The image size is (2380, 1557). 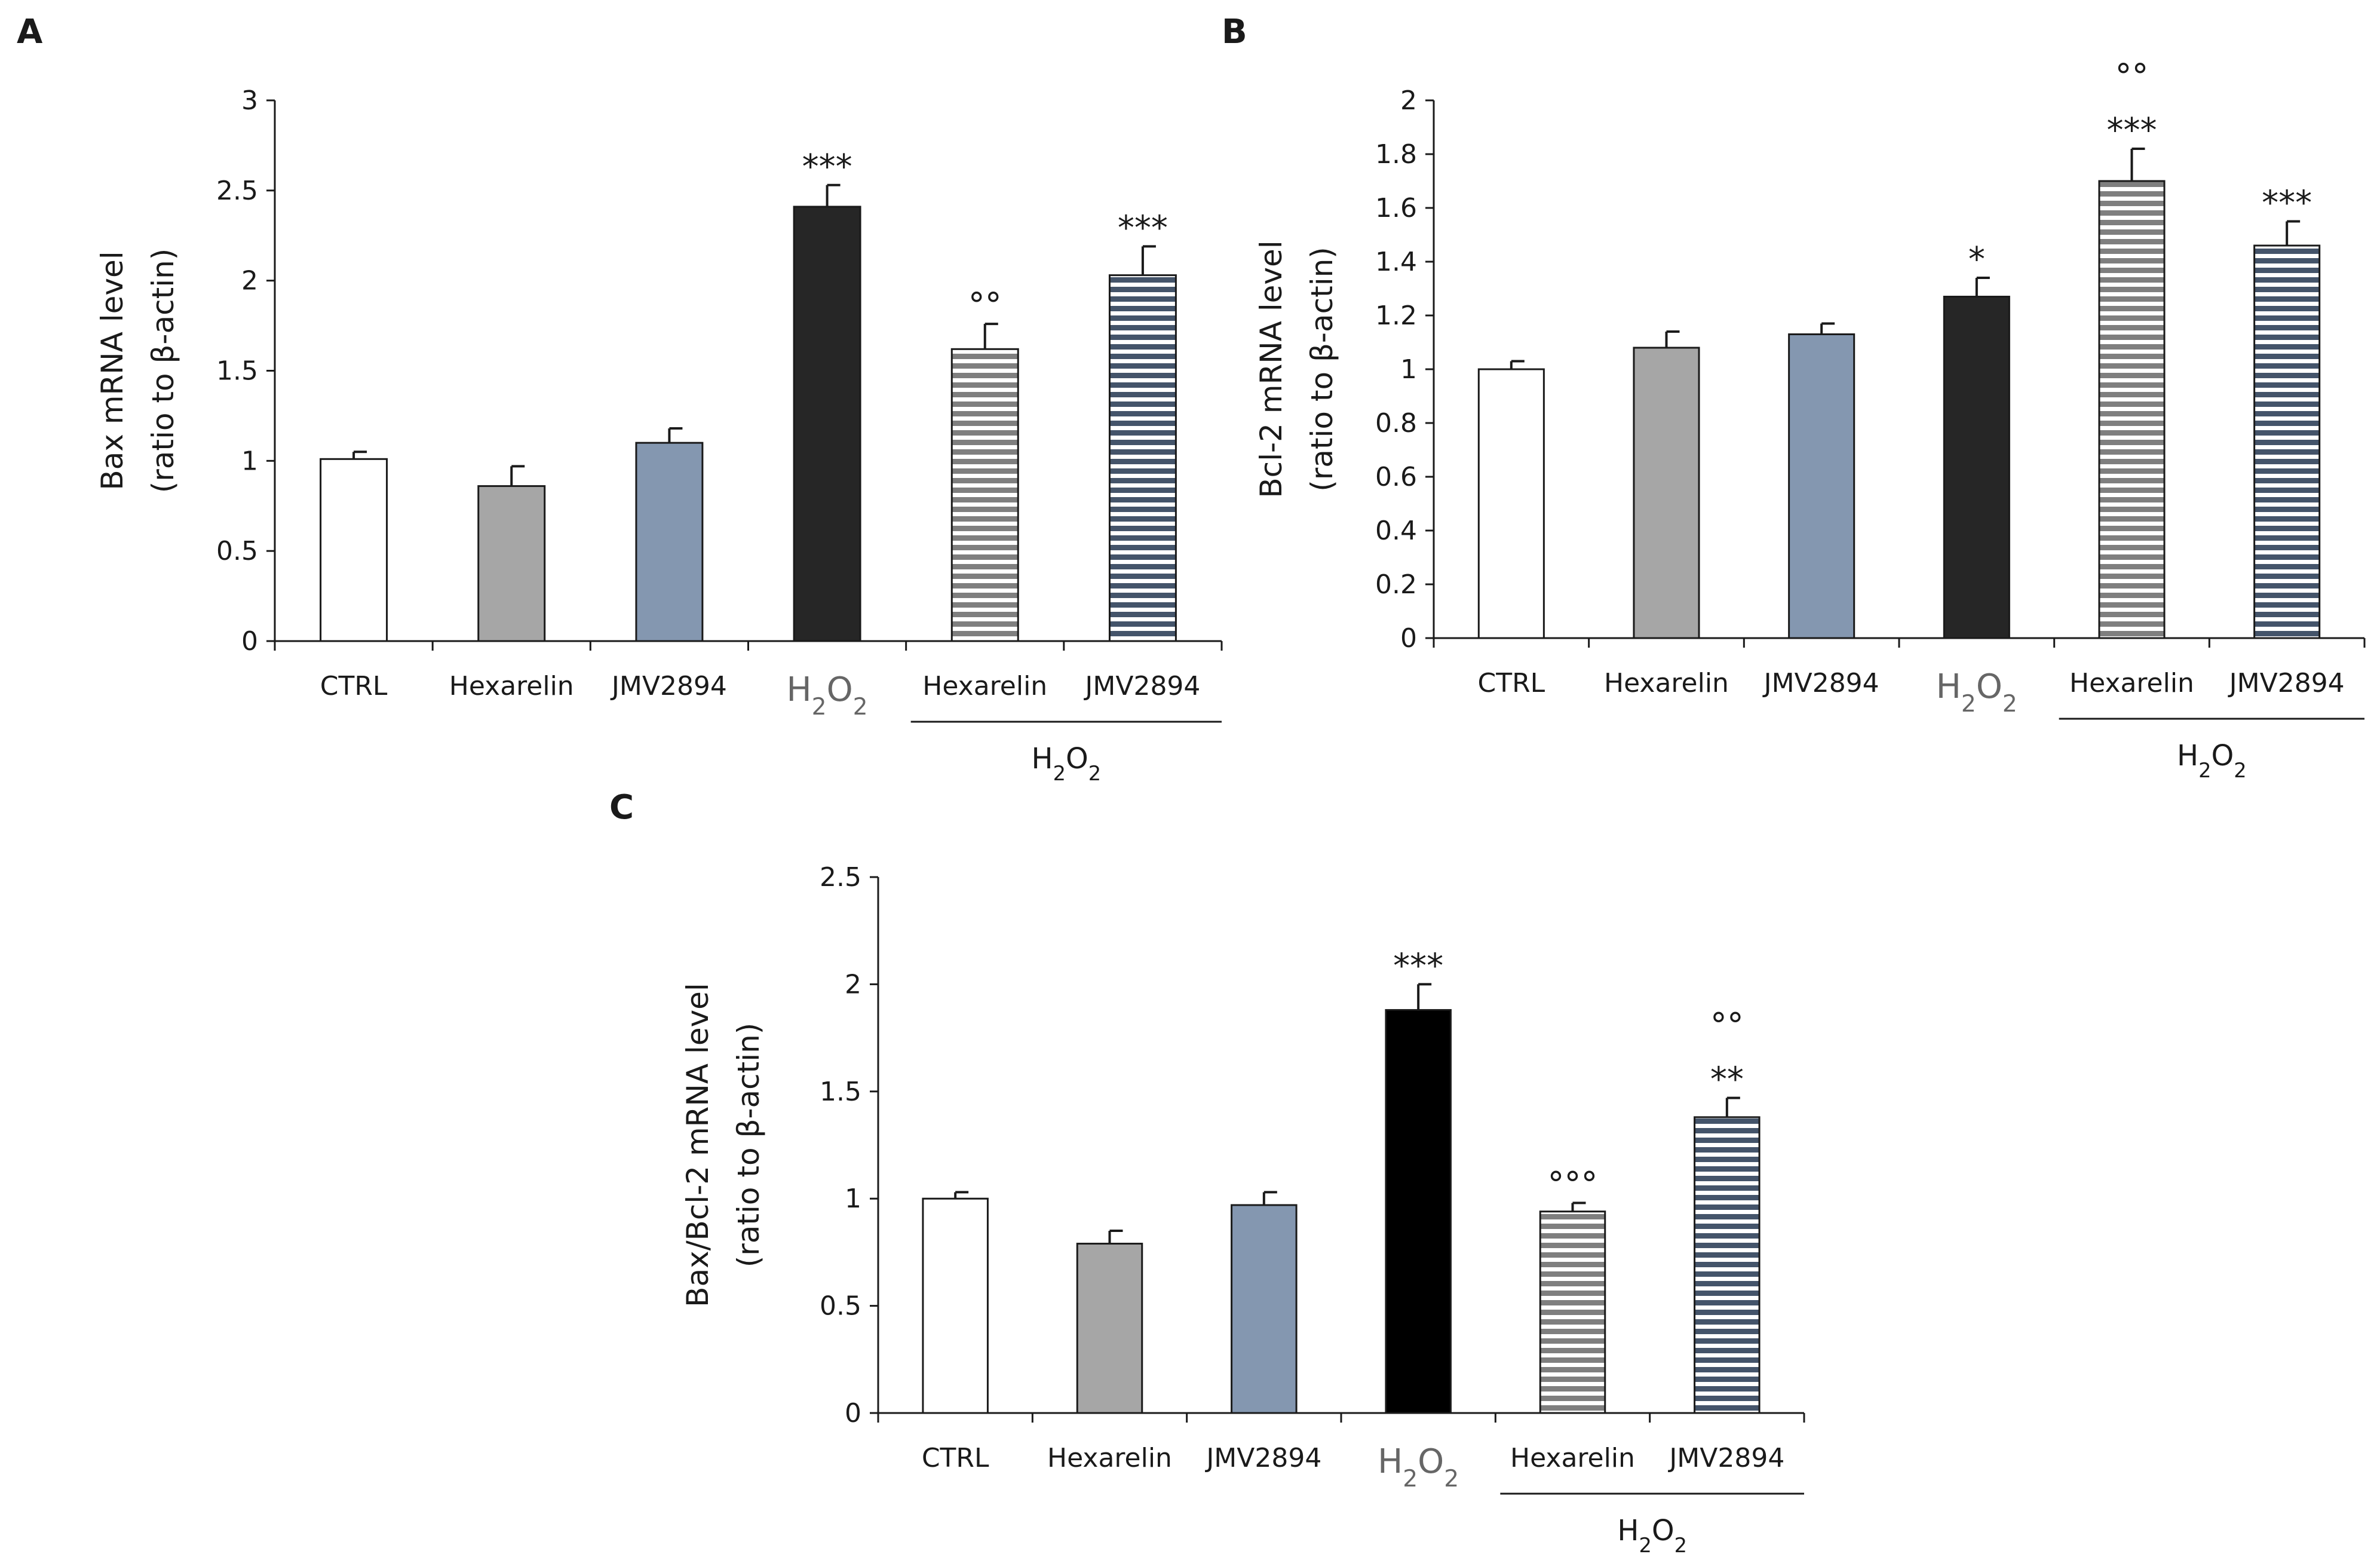 What do you see at coordinates (1727, 1080) in the screenshot?
I see `significance-stars: **` at bounding box center [1727, 1080].